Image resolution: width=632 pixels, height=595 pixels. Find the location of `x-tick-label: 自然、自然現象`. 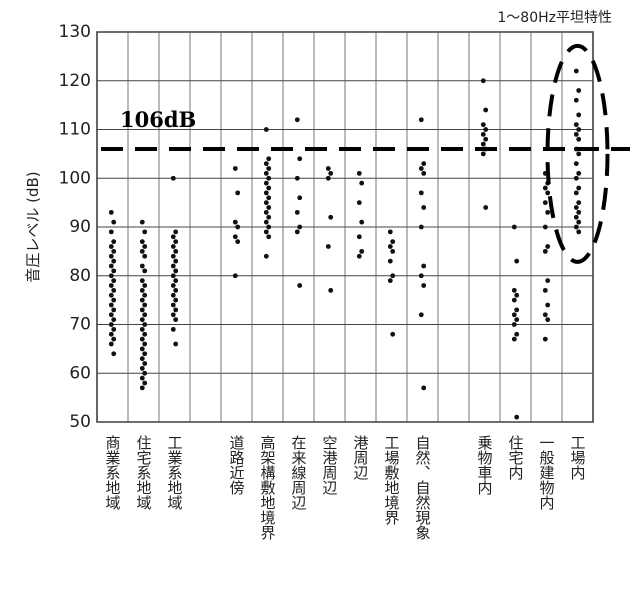

x-tick-label: 自然、自然現象 is located at coordinates (423, 487).